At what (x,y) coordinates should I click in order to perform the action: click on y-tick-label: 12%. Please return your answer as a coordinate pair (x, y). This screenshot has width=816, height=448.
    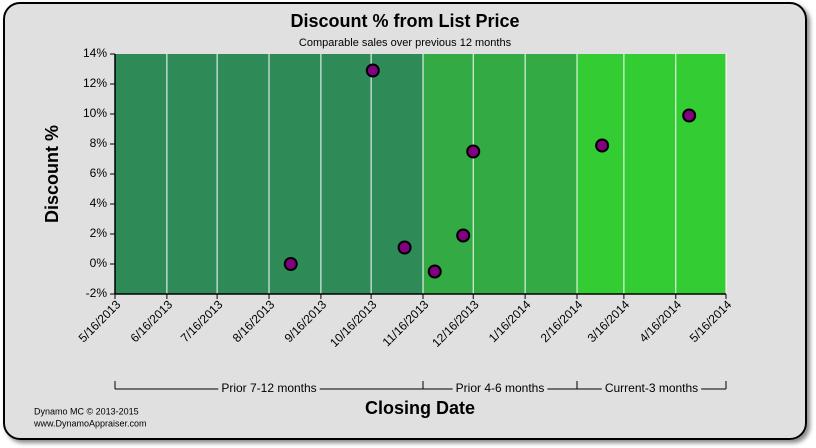
    Looking at the image, I should click on (95, 83).